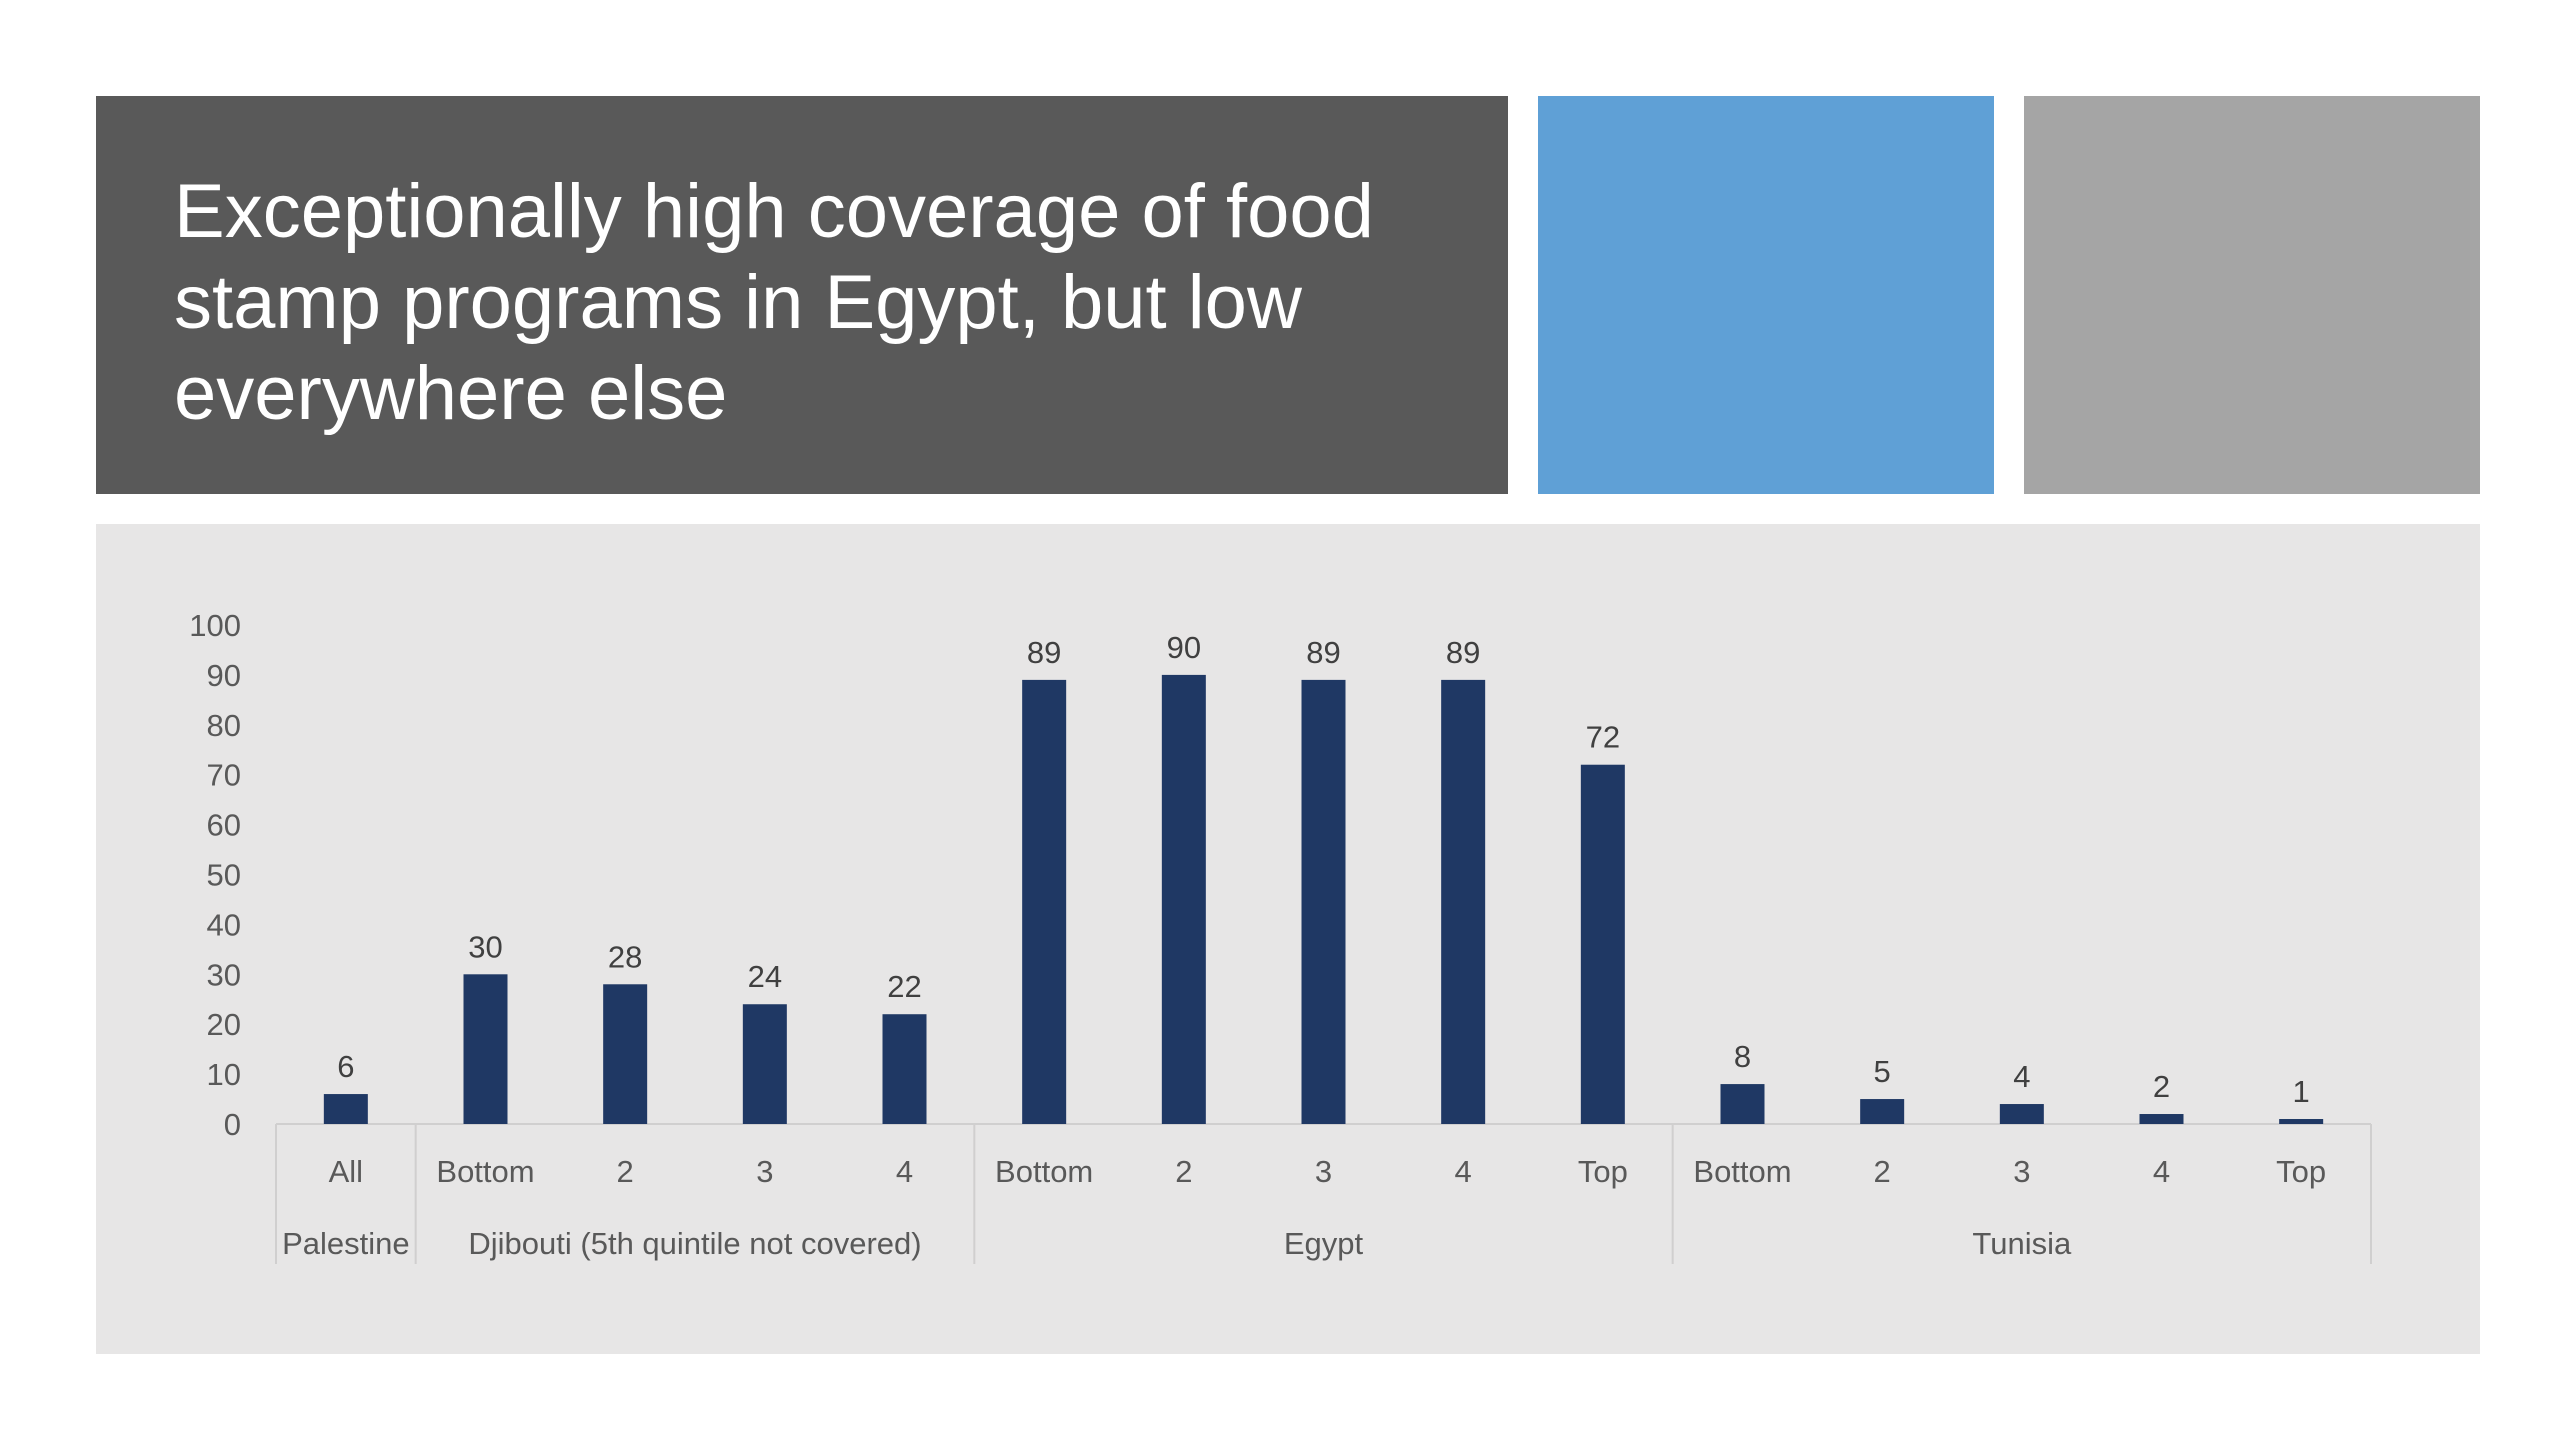 This screenshot has height=1440, width=2560. Describe the element at coordinates (694, 1243) in the screenshot. I see `group-label: Djibouti (5th quintile not covered)` at that location.